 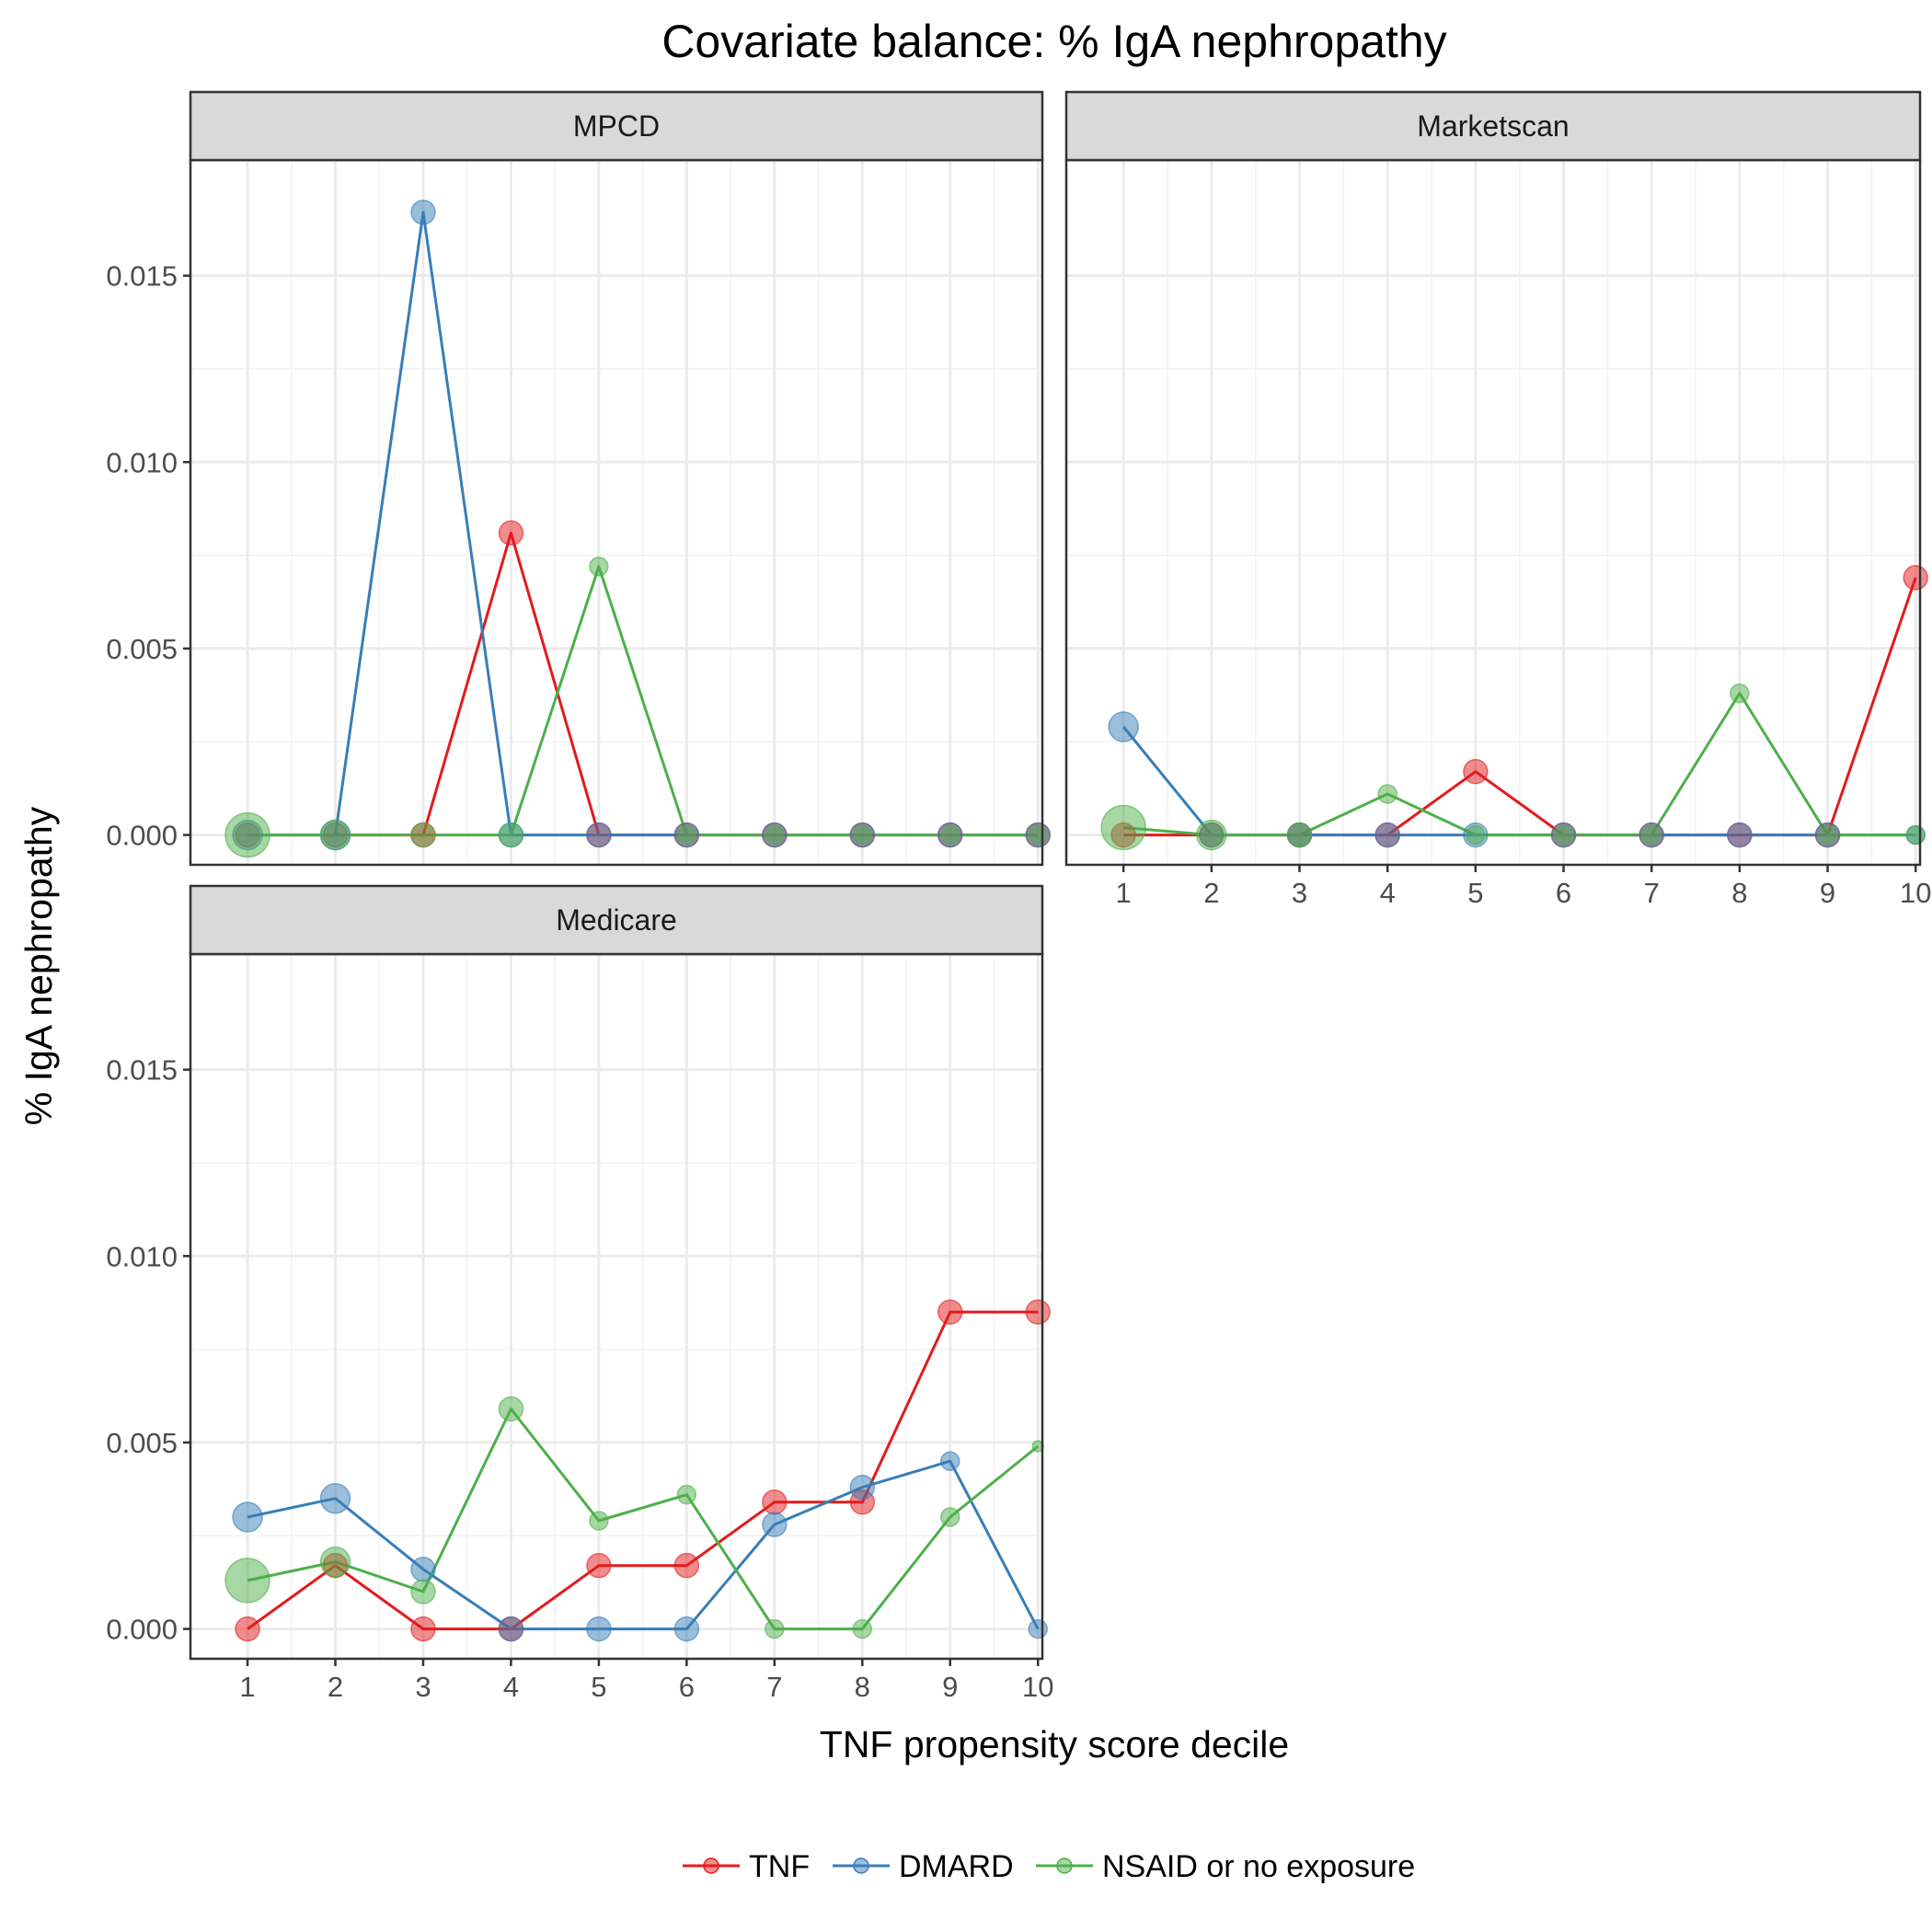 I want to click on chart-title: Covariate balance: % IgA nephropathy, so click(x=1053, y=41).